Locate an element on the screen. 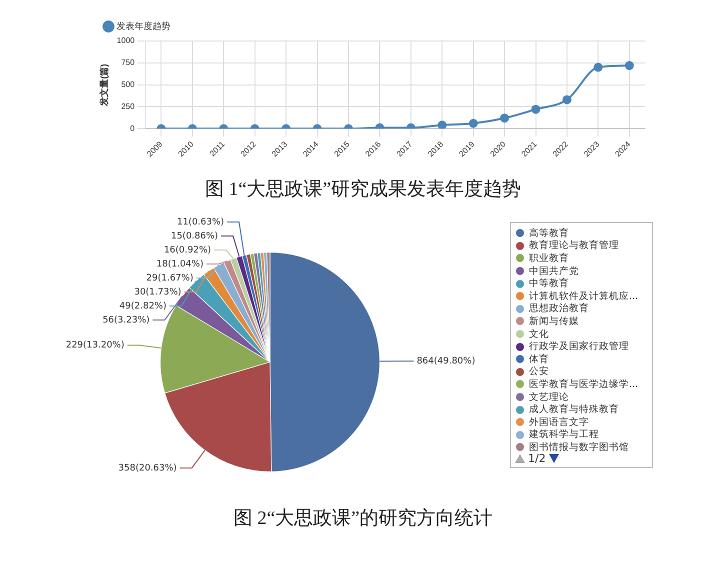  y-tick-label: 0 is located at coordinates (133, 128).